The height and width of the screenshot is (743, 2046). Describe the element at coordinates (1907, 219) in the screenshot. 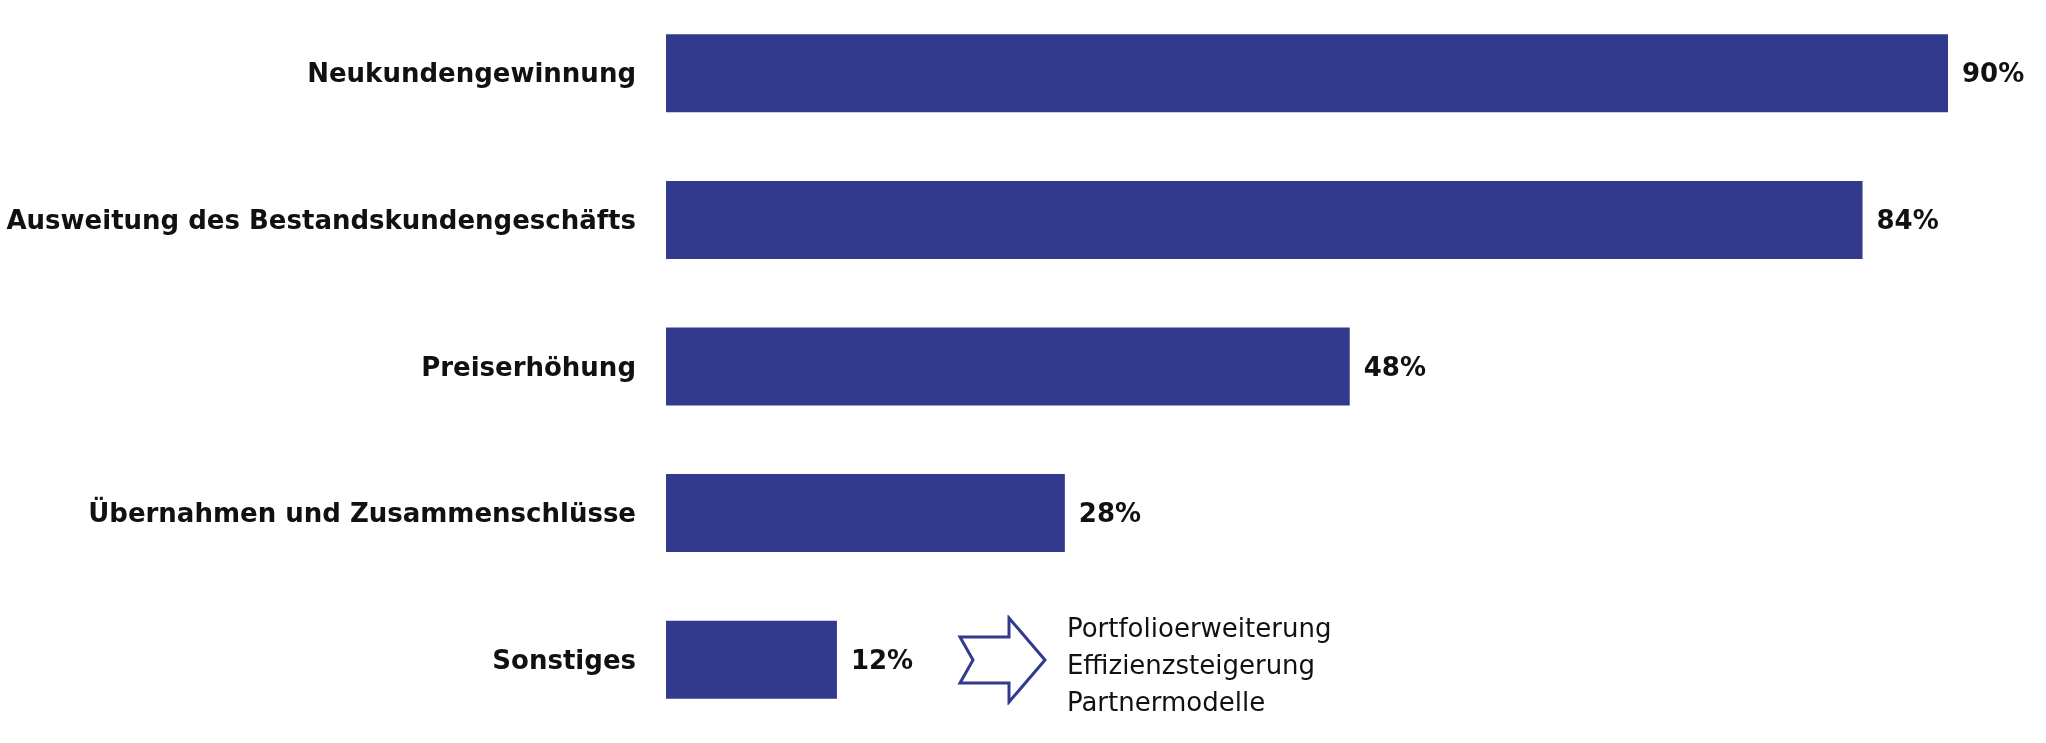

I see `data-label: 84%` at that location.